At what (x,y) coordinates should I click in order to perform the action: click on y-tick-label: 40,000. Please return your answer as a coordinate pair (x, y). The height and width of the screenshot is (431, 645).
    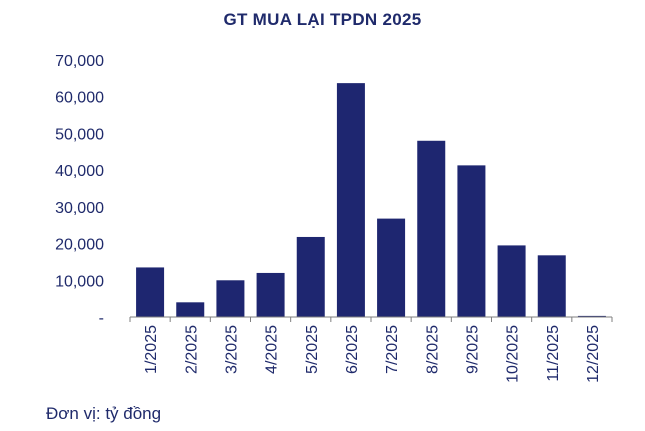
    Looking at the image, I should click on (79, 171).